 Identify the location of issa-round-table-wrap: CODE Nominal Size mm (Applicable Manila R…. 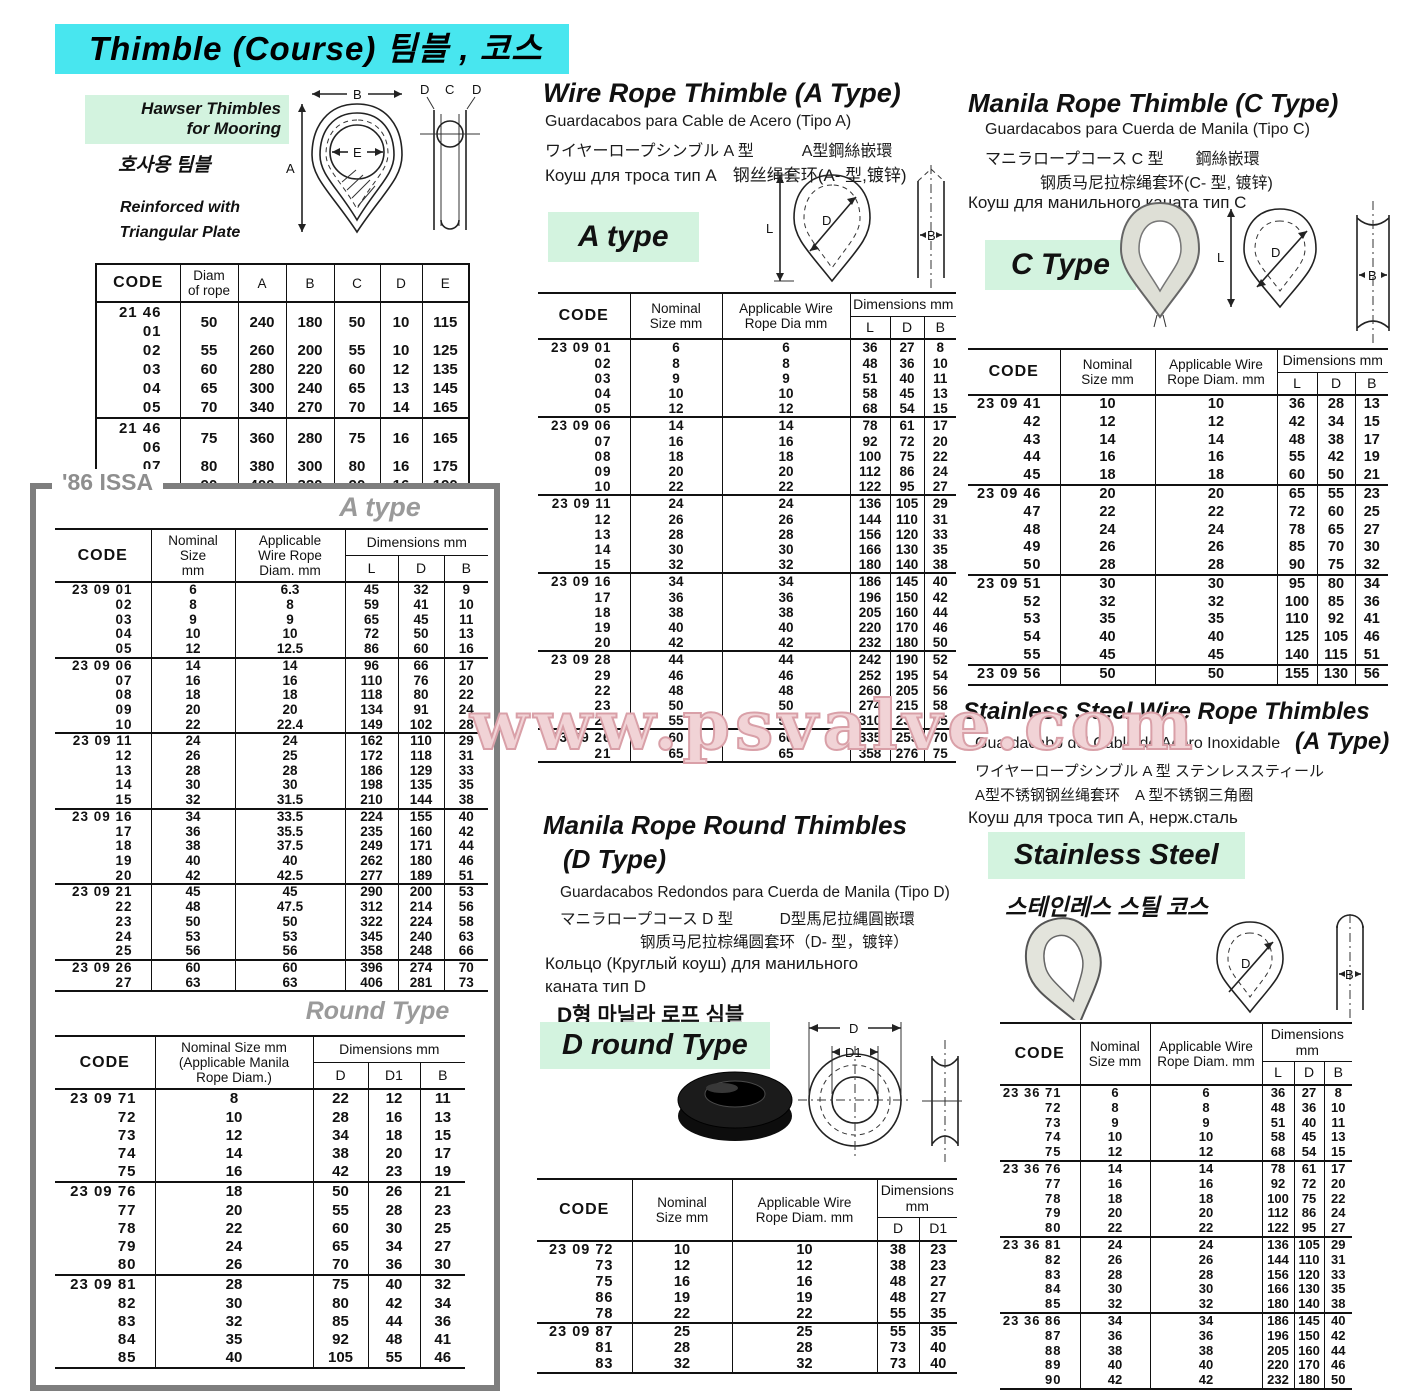
(260, 1202).